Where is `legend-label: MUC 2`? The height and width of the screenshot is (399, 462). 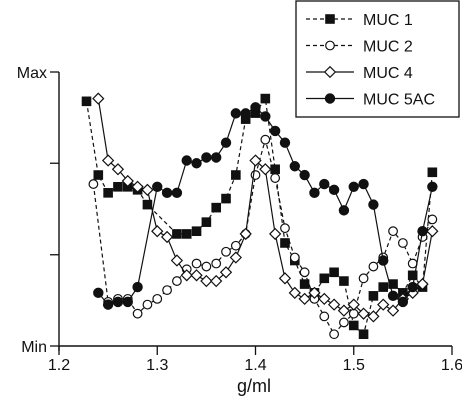 legend-label: MUC 2 is located at coordinates (388, 47).